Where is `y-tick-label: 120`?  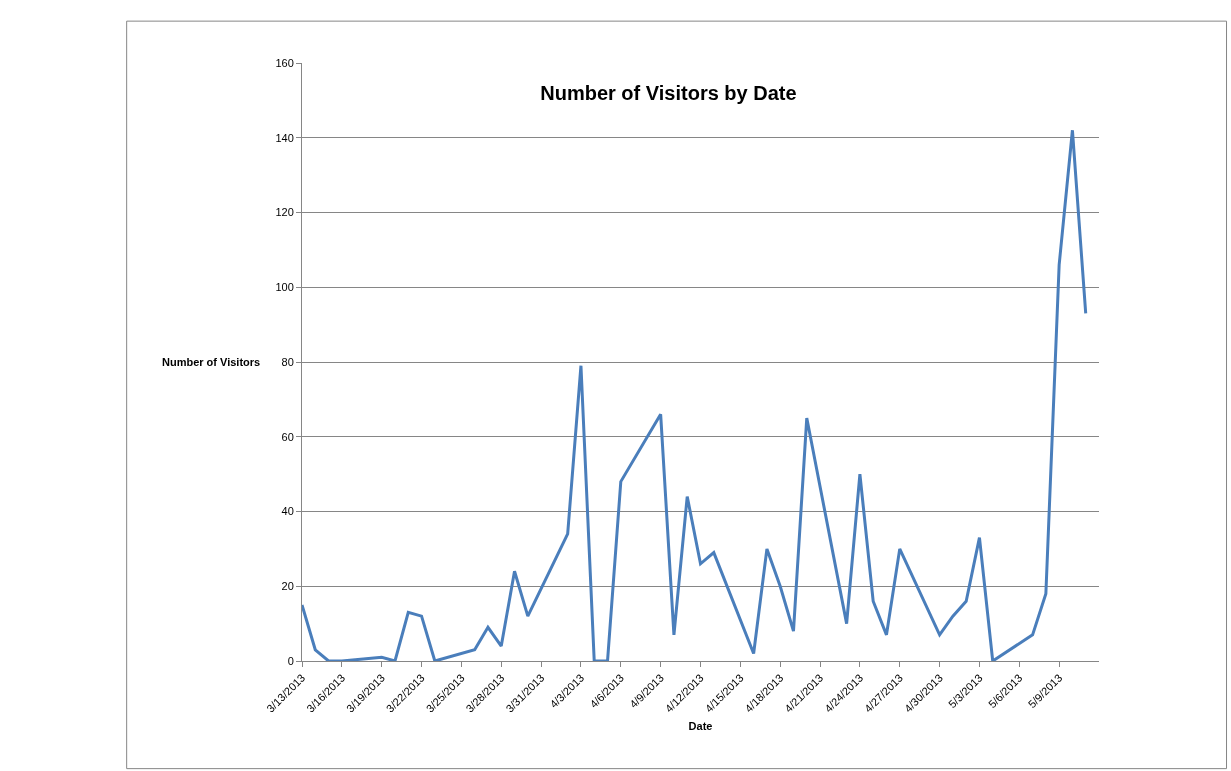
y-tick-label: 120 is located at coordinates (284, 212).